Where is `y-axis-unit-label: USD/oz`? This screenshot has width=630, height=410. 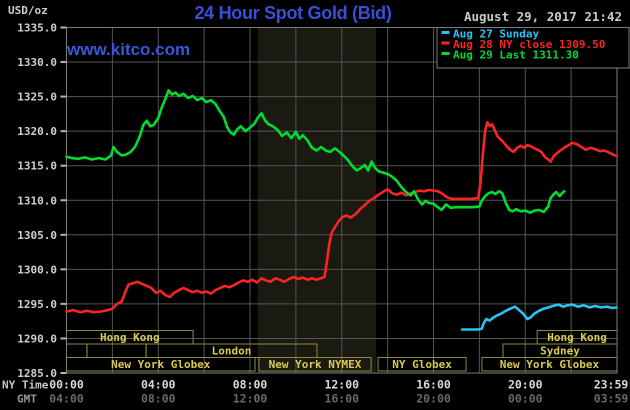 y-axis-unit-label: USD/oz is located at coordinates (28, 10).